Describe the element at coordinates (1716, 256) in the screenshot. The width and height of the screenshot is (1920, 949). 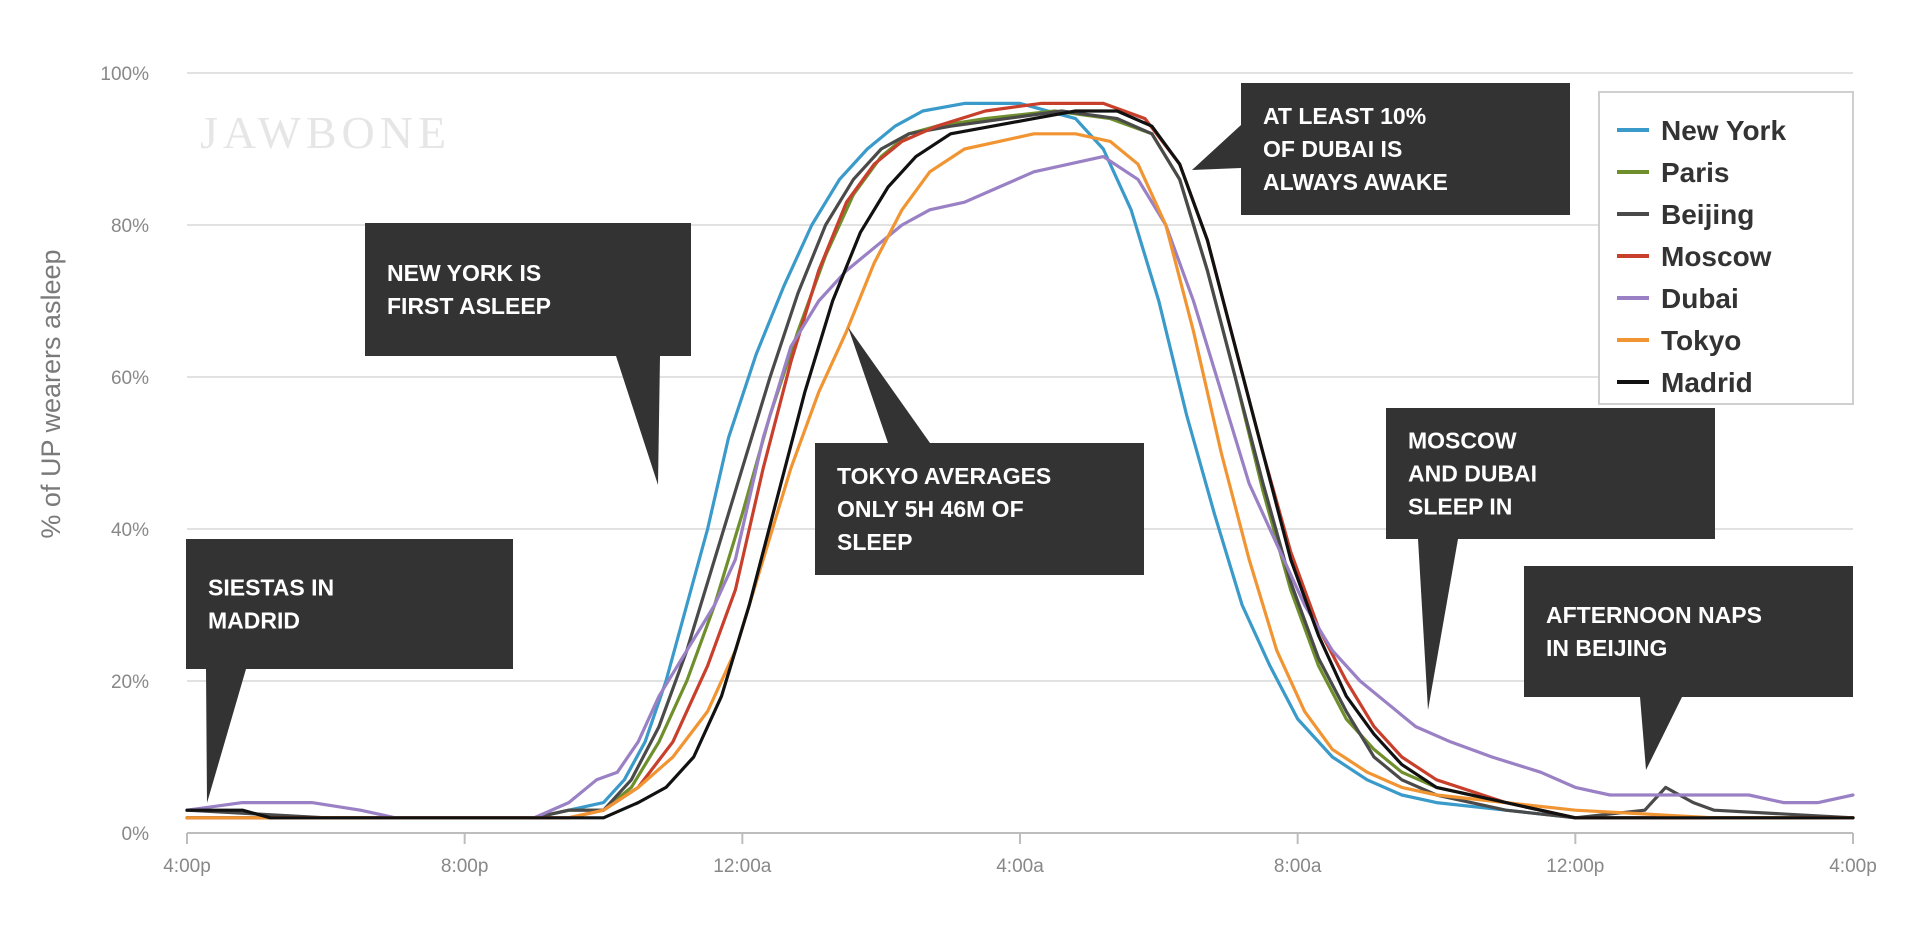
I see `legend-label: Moscow` at that location.